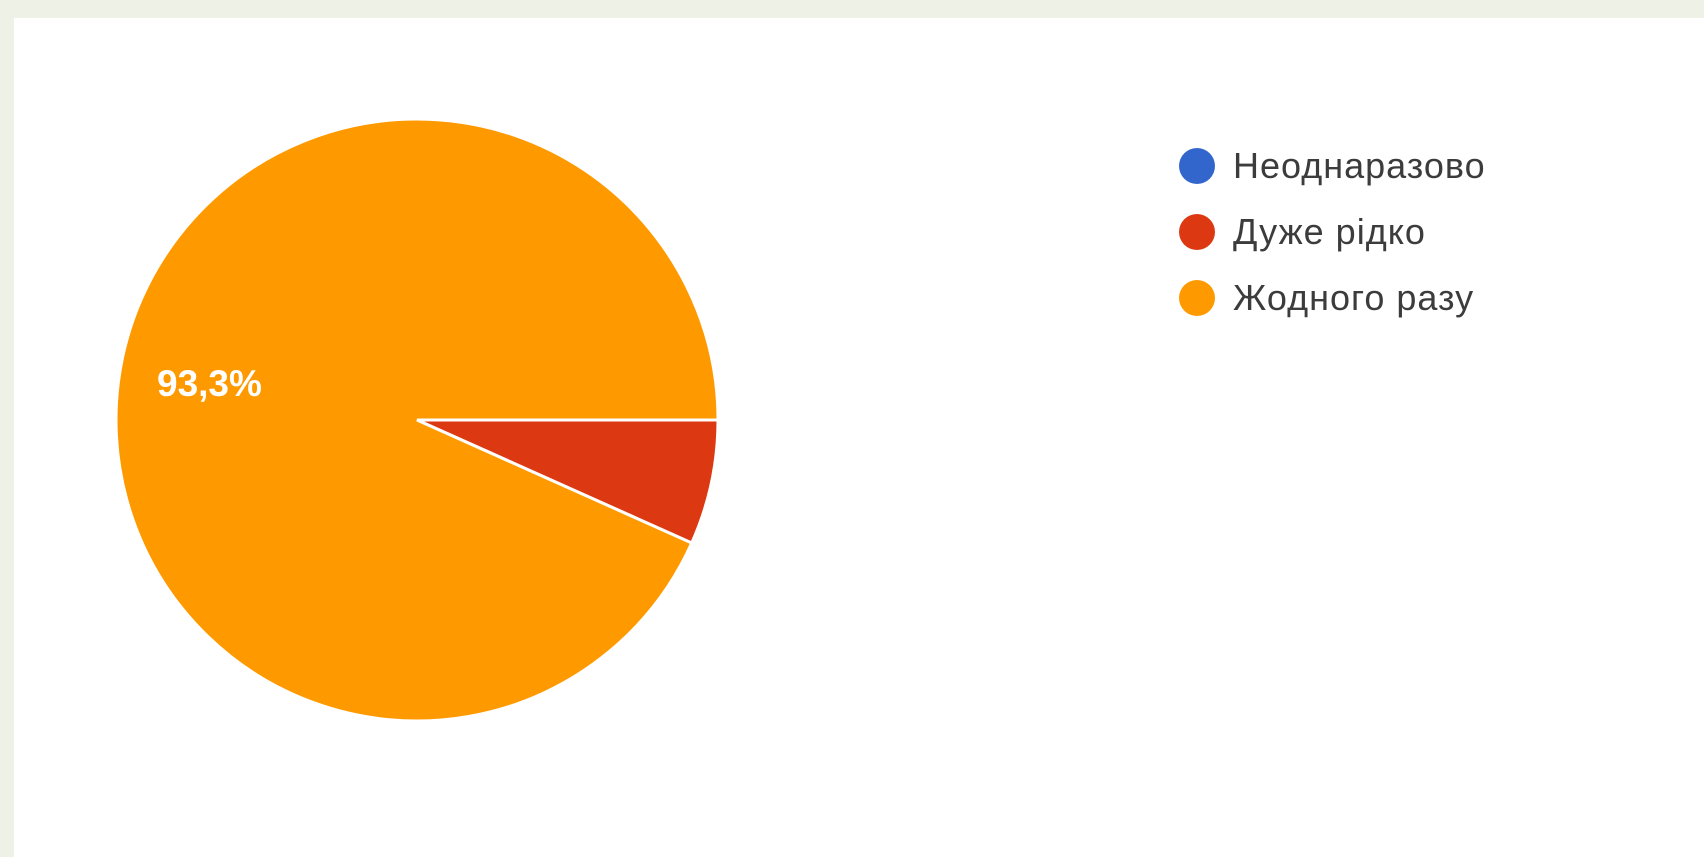 This screenshot has height=857, width=1704. What do you see at coordinates (1359, 165) in the screenshot?
I see `legend-label: Неоднаразово` at bounding box center [1359, 165].